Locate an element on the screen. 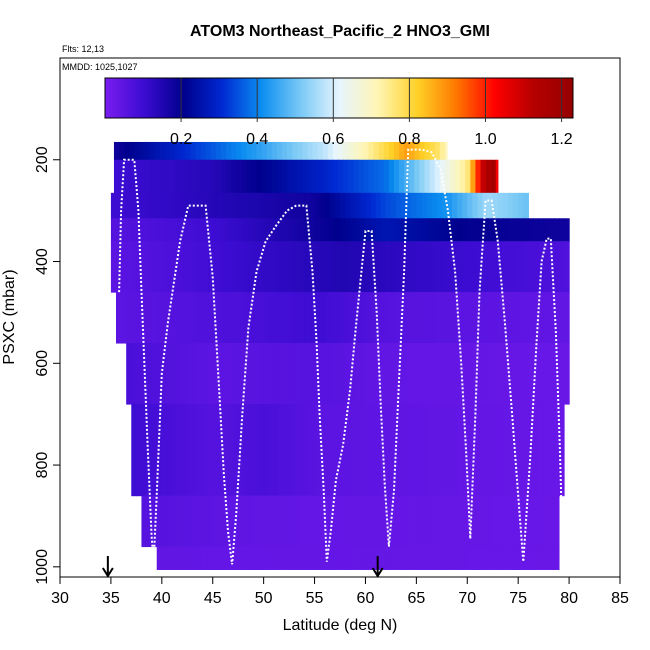  y-tick-label: 200 is located at coordinates (42, 159).